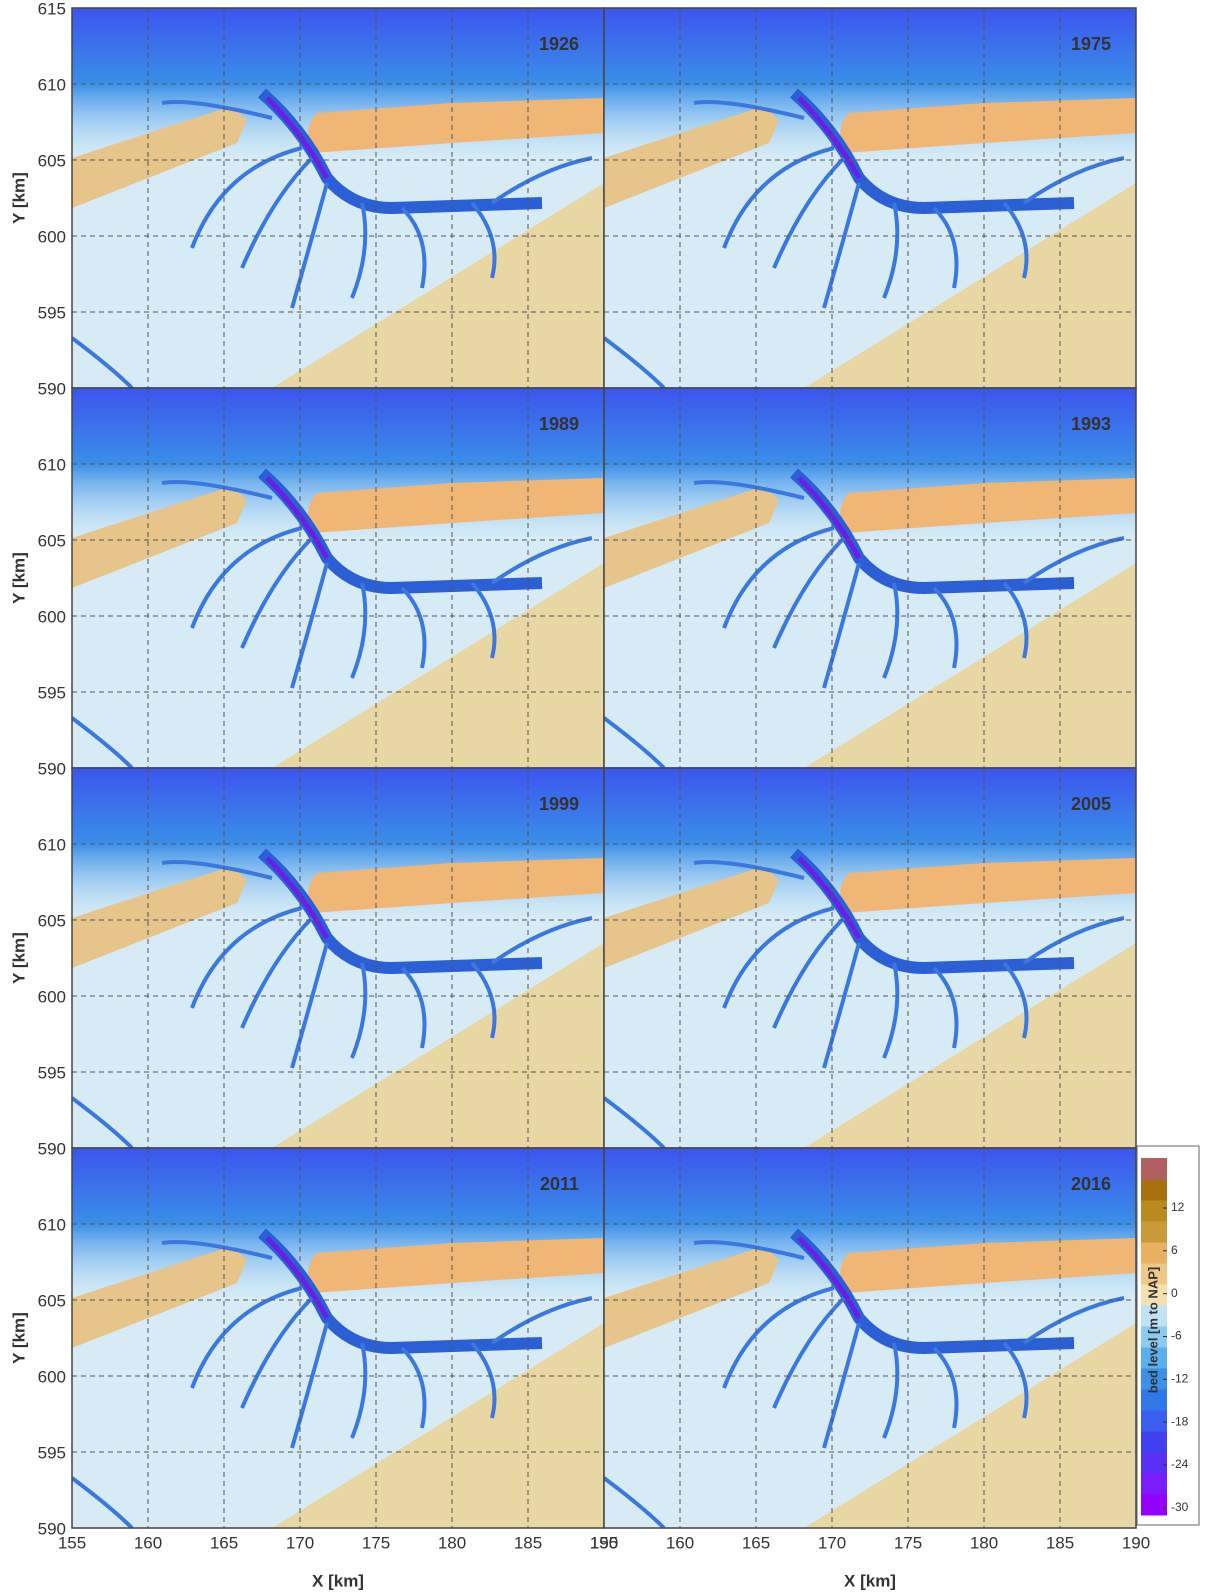 This screenshot has height=1596, width=1224. What do you see at coordinates (559, 424) in the screenshot?
I see `year-label: 1989` at bounding box center [559, 424].